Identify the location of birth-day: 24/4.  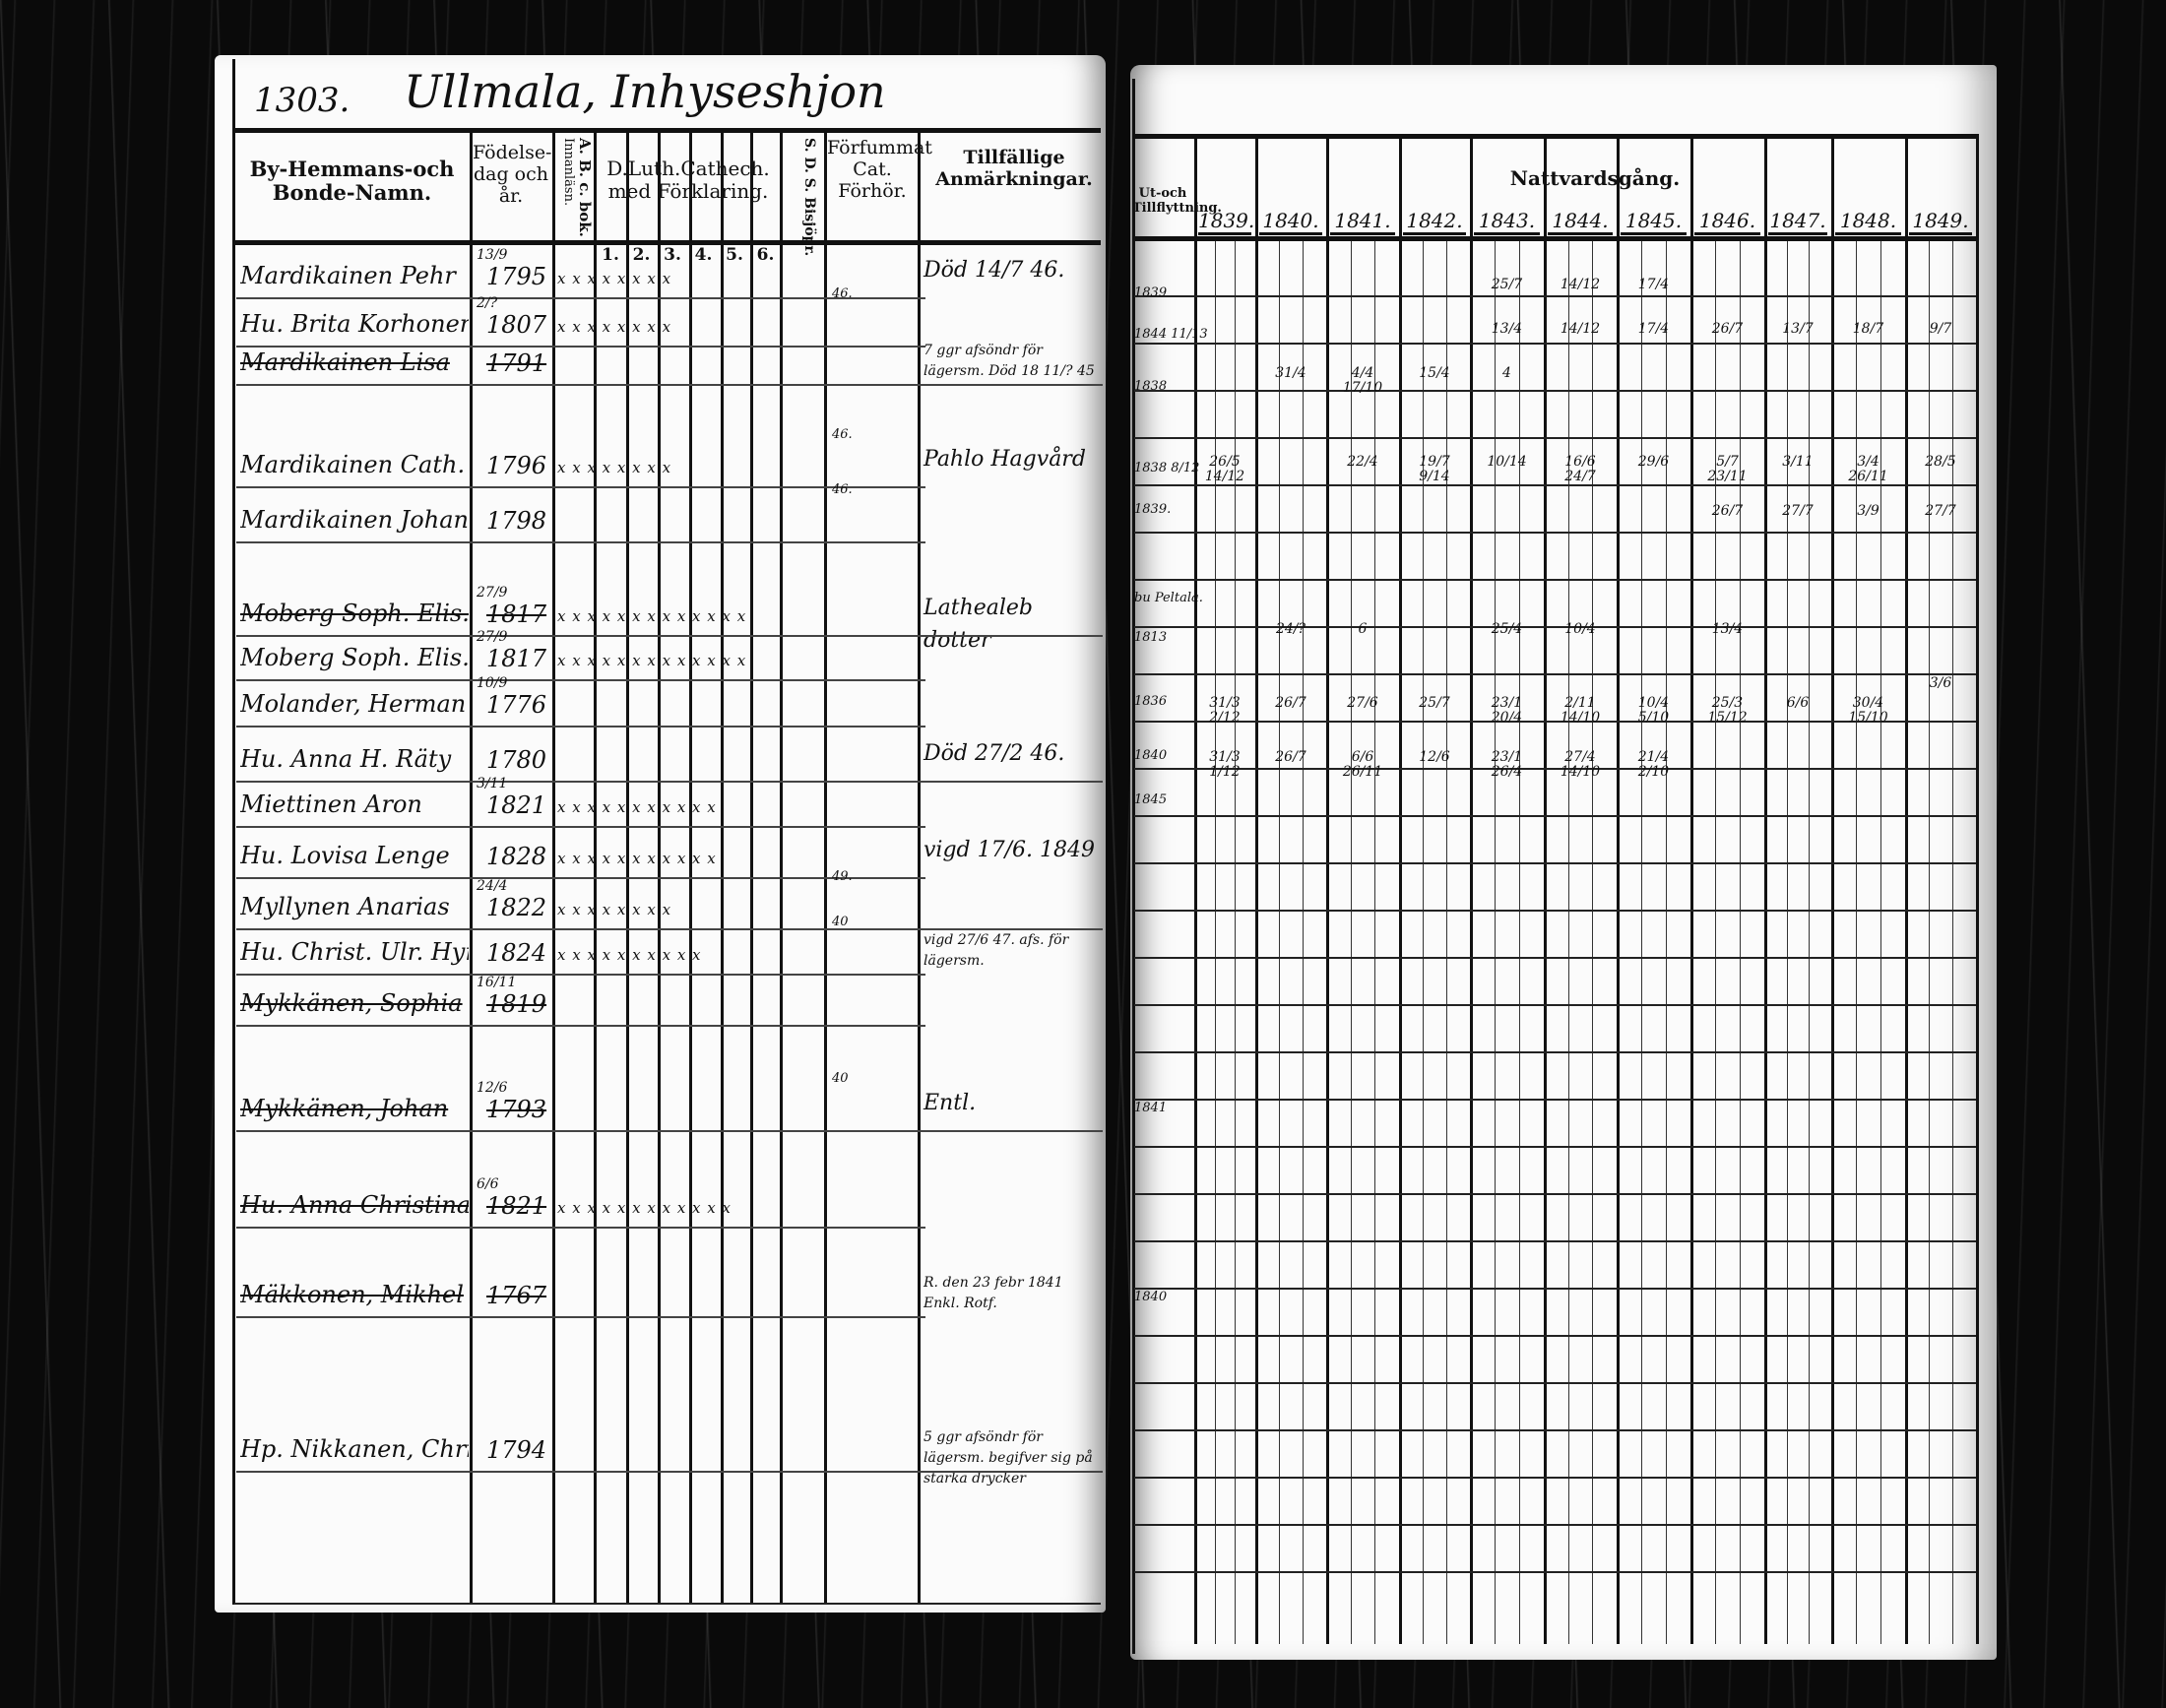
(493, 886).